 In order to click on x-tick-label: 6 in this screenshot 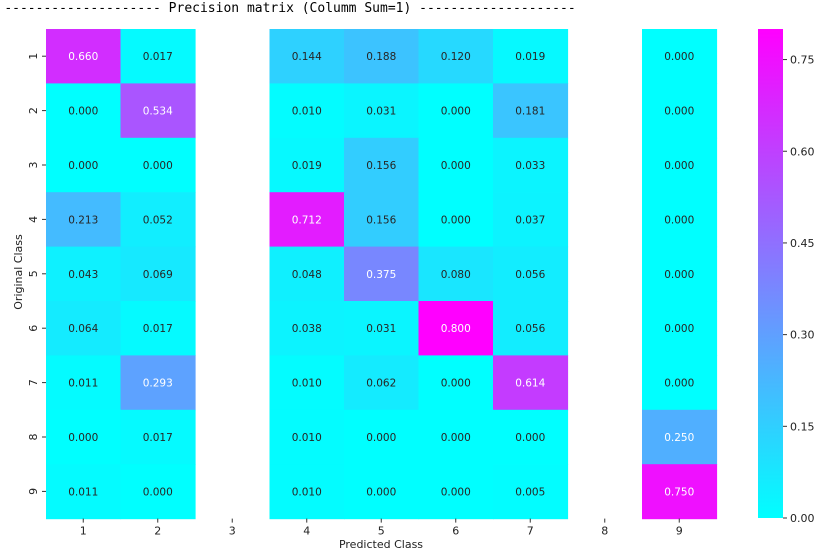, I will do `click(455, 531)`.